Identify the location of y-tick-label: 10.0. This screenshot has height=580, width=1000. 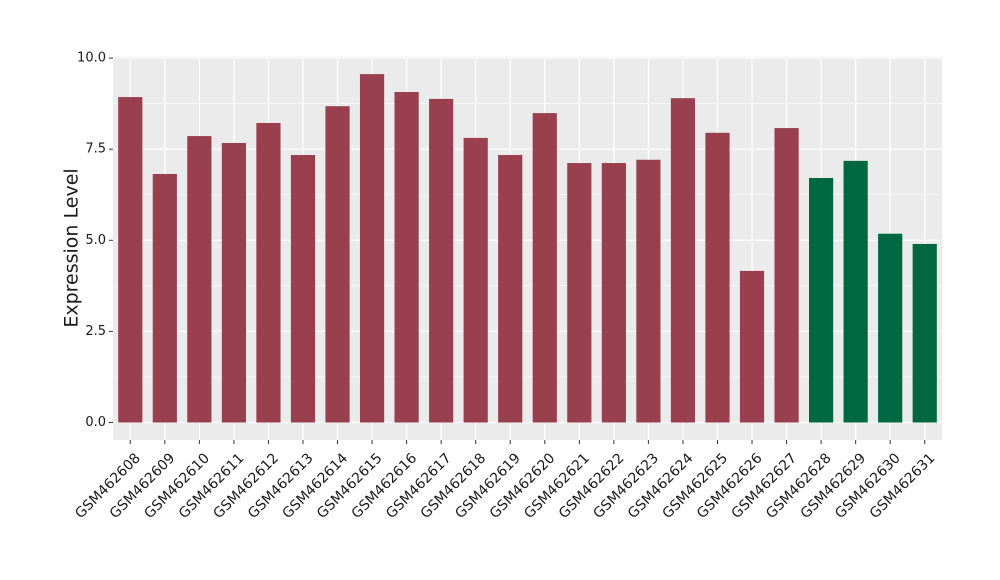
(91, 58).